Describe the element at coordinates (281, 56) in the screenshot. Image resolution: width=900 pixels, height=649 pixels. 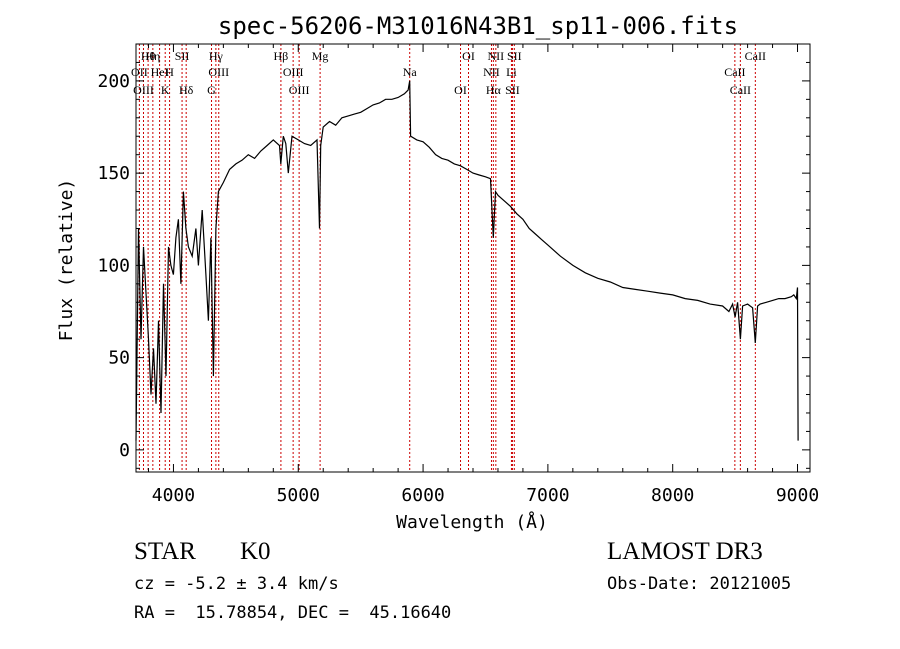
I see `spectral-line-label: Hβ` at that location.